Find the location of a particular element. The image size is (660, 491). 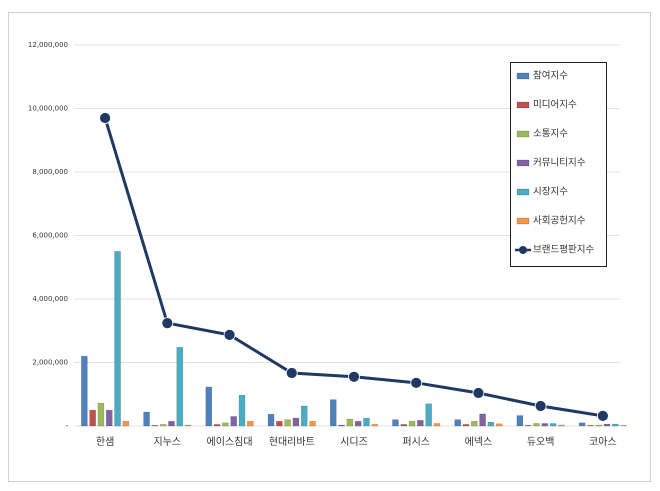

x-tick-label: 에넥스 is located at coordinates (479, 442).